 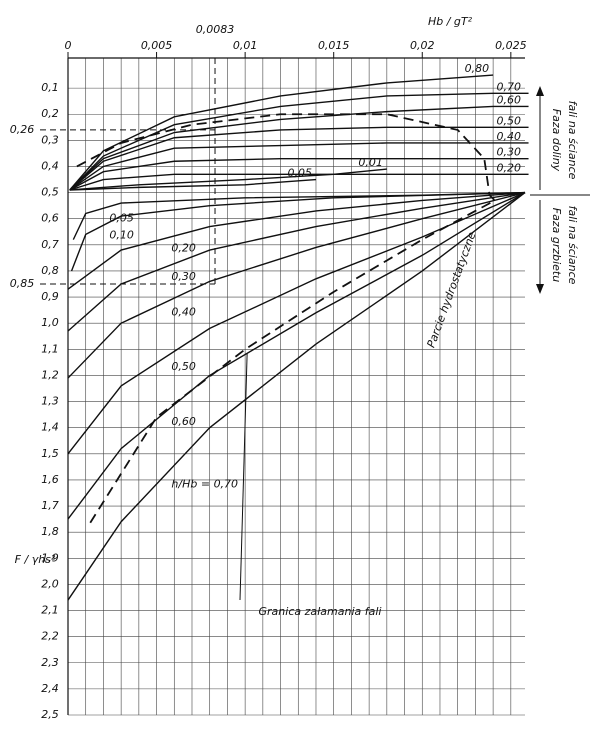 What do you see at coordinates (50, 192) in the screenshot?
I see `y-tick-label: 0,5` at bounding box center [50, 192].